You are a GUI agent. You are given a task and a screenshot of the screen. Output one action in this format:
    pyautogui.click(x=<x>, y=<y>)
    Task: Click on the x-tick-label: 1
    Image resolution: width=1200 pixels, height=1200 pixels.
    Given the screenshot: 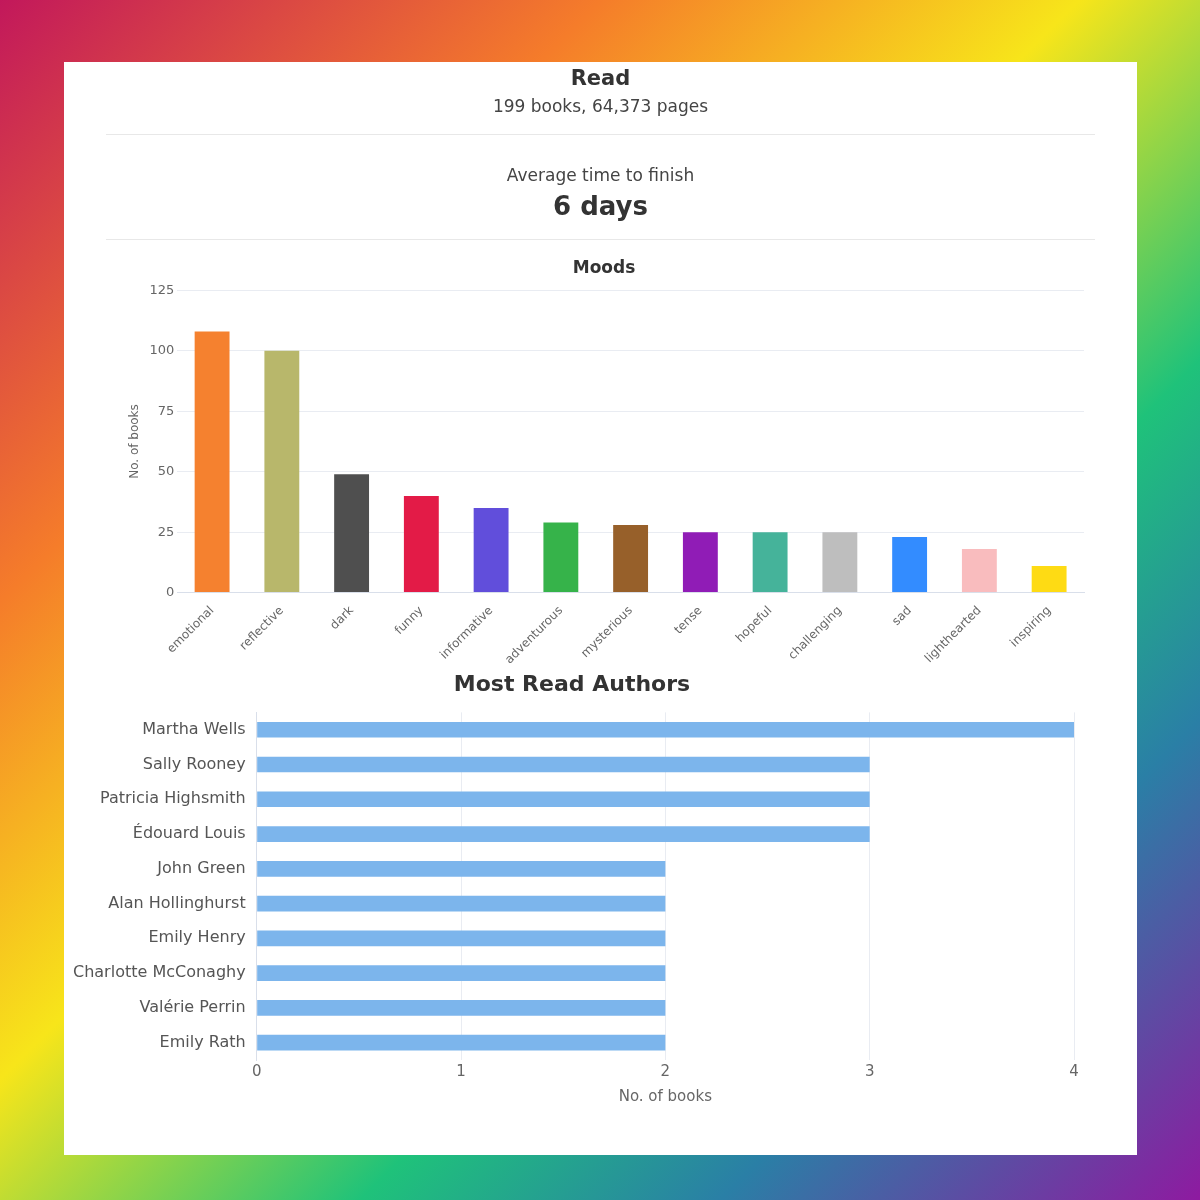 What is the action you would take?
    pyautogui.click(x=461, y=1070)
    